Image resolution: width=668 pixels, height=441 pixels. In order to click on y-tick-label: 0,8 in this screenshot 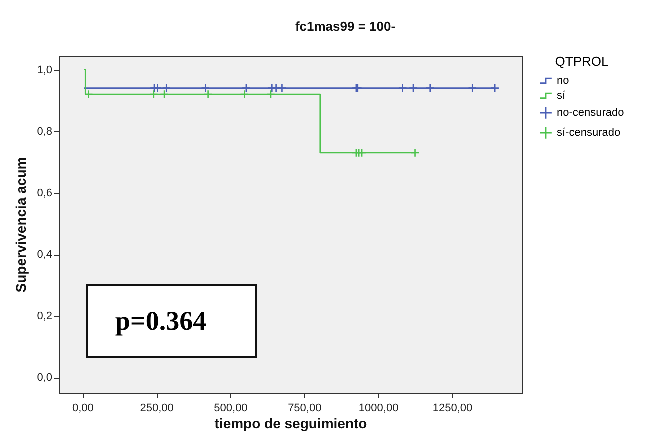, I will do `click(44, 132)`.